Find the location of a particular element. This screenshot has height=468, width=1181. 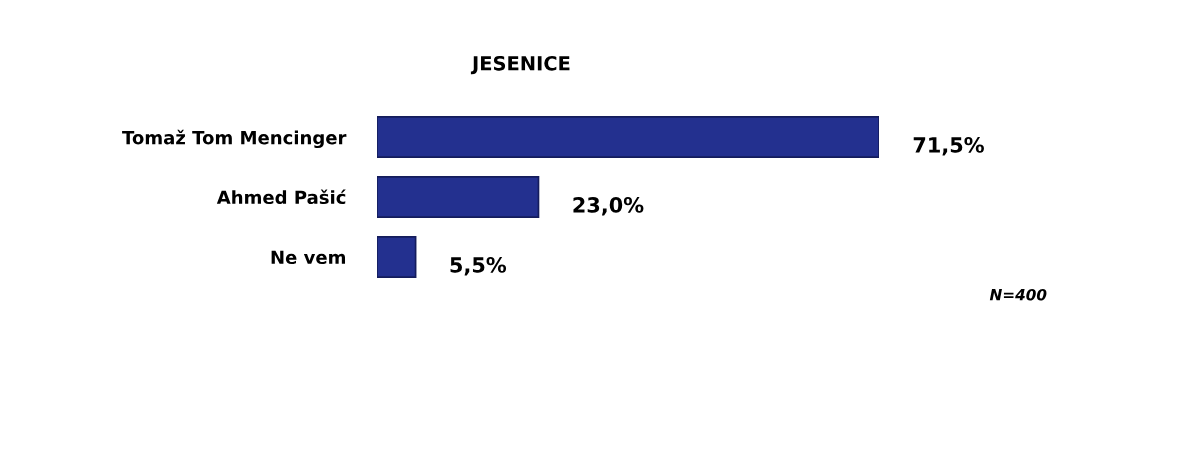

chart-title: JESENICE is located at coordinates (520, 65).